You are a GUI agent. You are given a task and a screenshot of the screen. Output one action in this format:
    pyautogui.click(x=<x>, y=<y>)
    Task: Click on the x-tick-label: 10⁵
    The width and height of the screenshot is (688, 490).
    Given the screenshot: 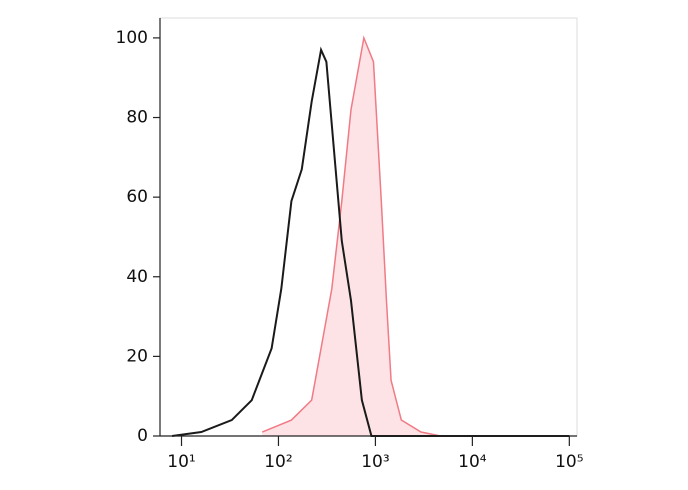 What is the action you would take?
    pyautogui.click(x=569, y=462)
    